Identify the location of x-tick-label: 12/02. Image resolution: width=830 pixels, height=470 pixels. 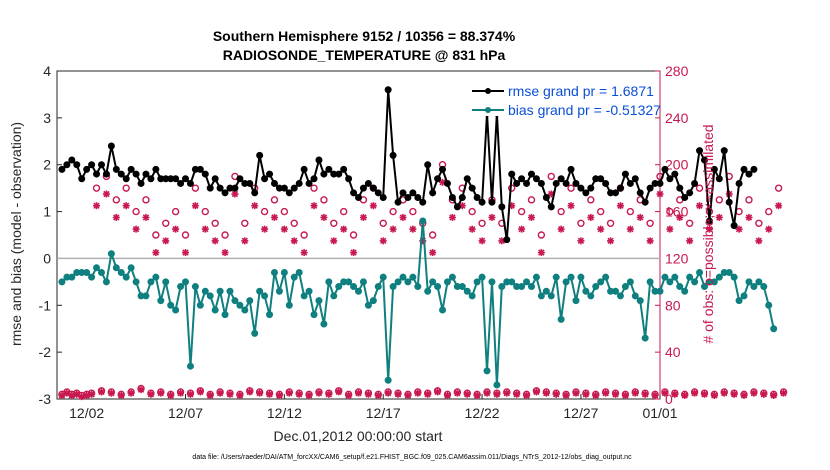
(86, 413).